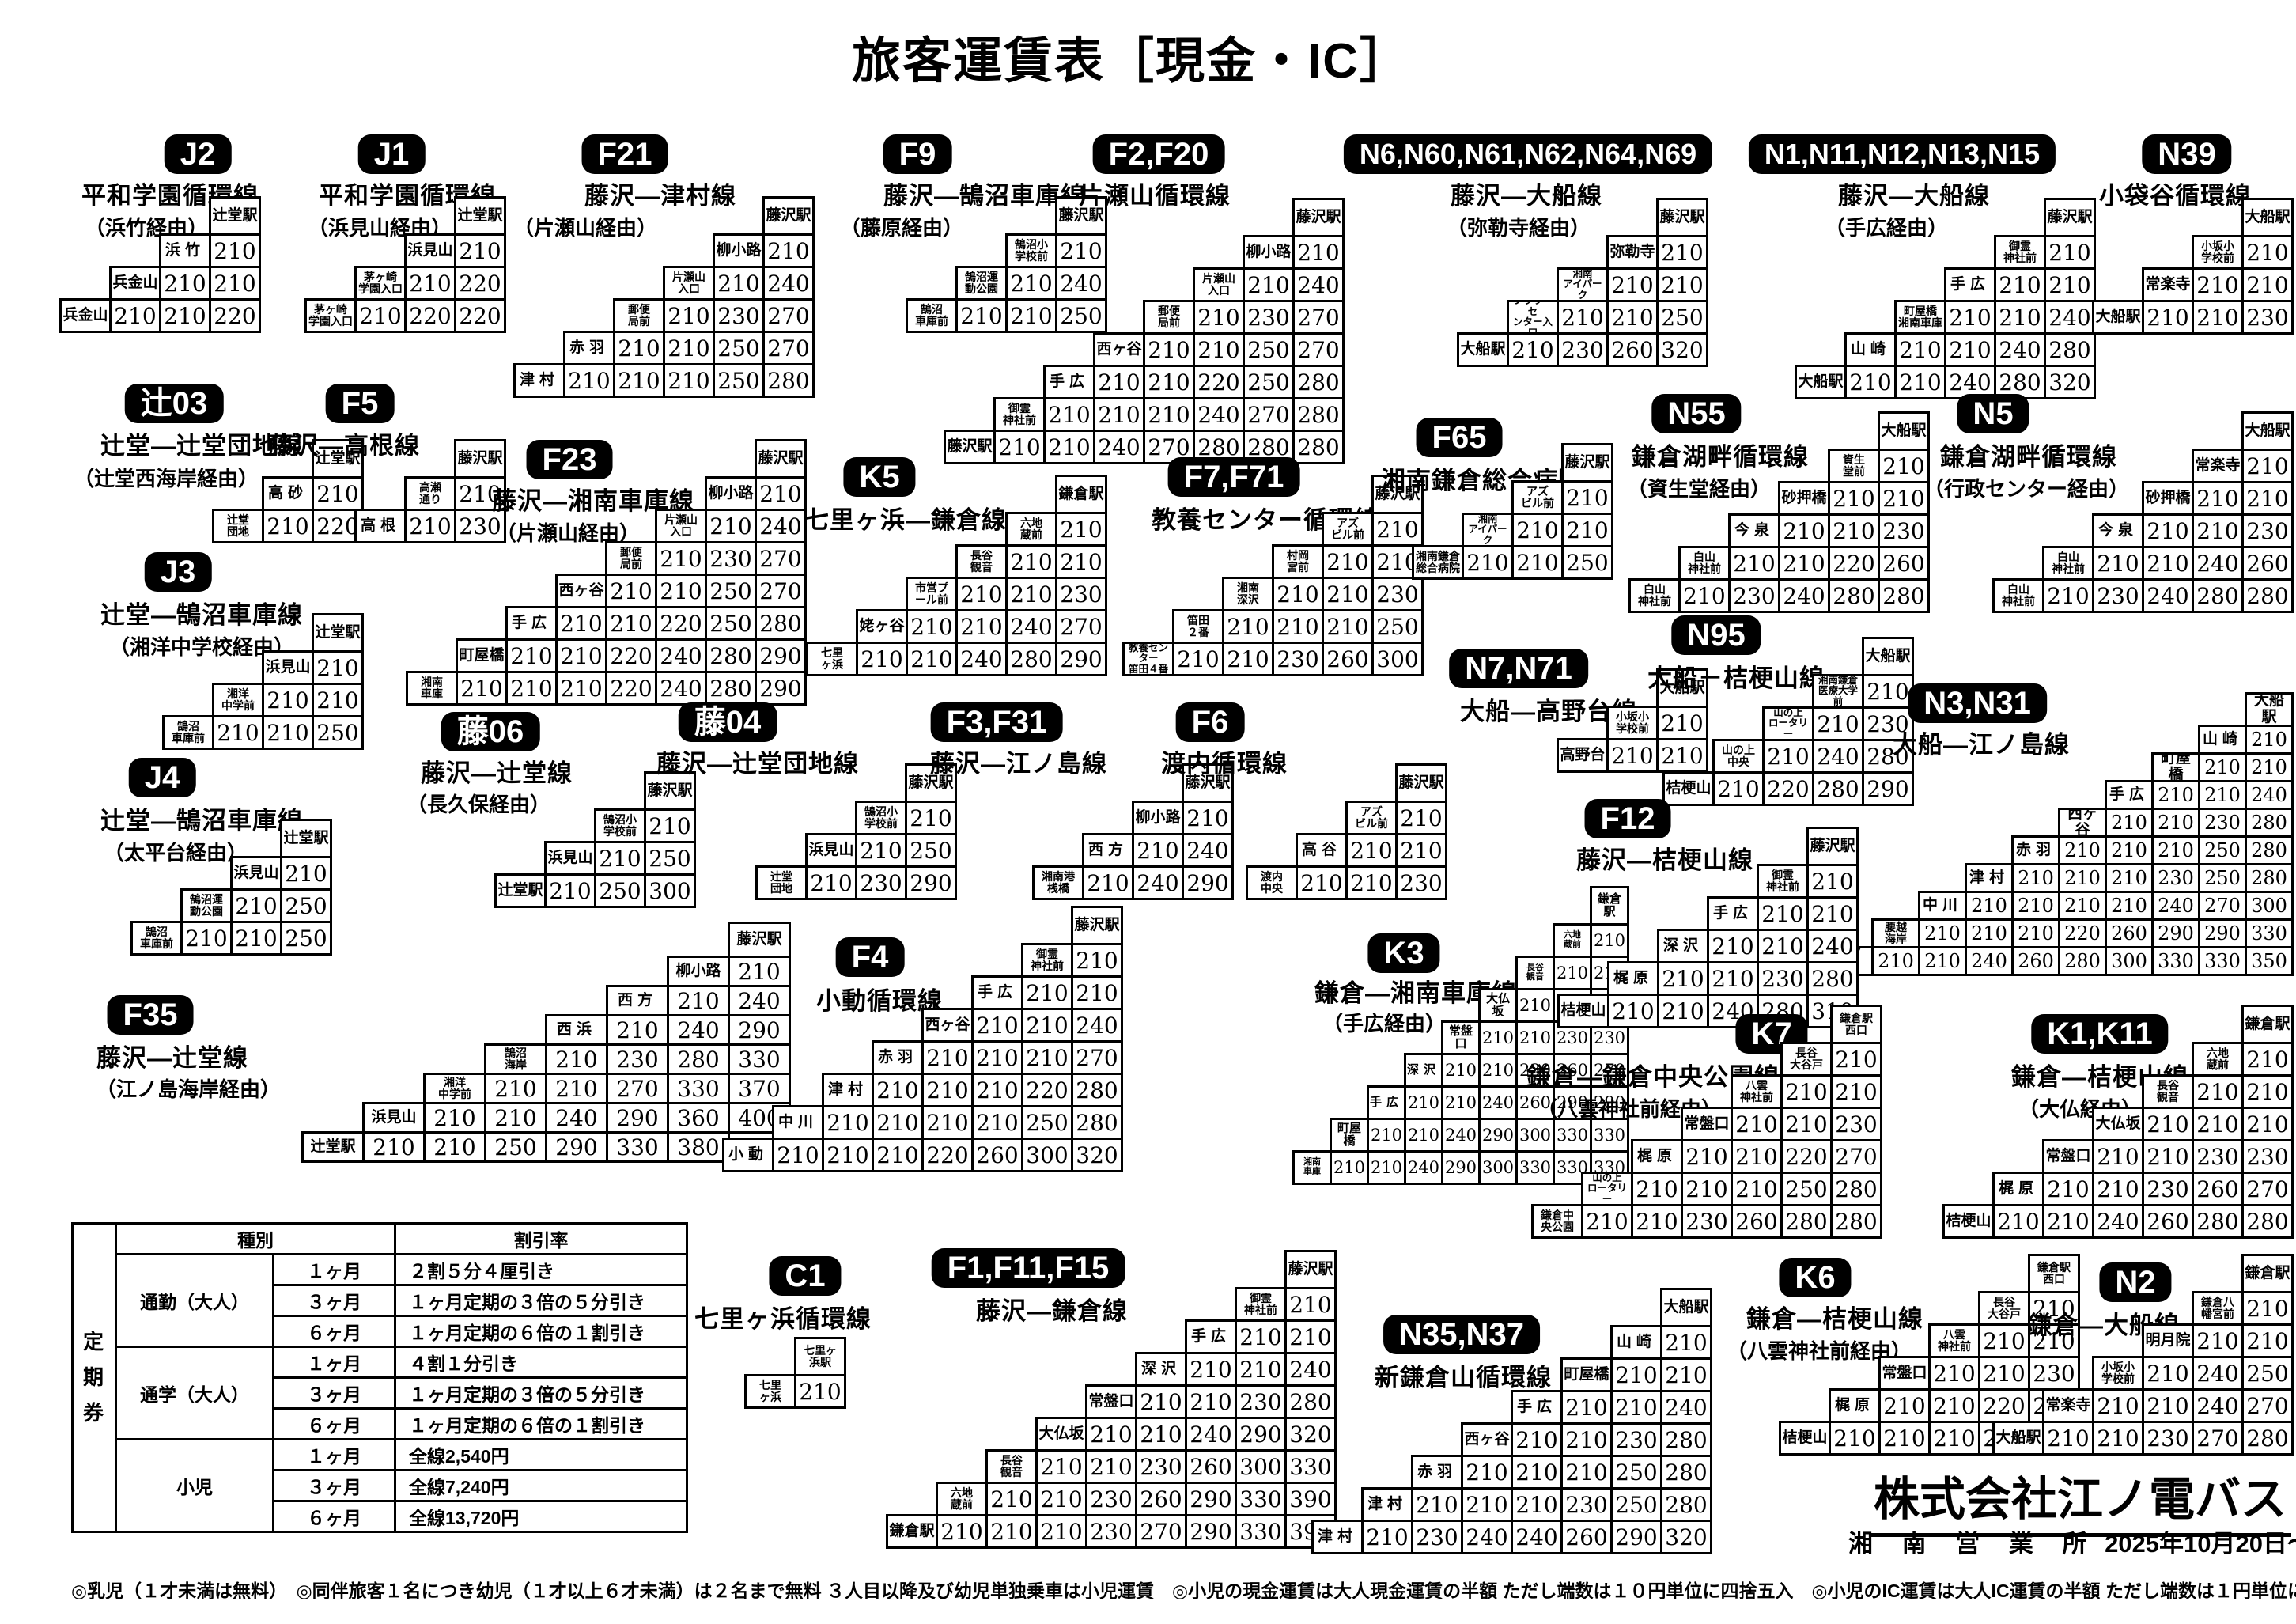  What do you see at coordinates (344, 446) in the screenshot?
I see `route-name-F5: 藤沢—高根線` at bounding box center [344, 446].